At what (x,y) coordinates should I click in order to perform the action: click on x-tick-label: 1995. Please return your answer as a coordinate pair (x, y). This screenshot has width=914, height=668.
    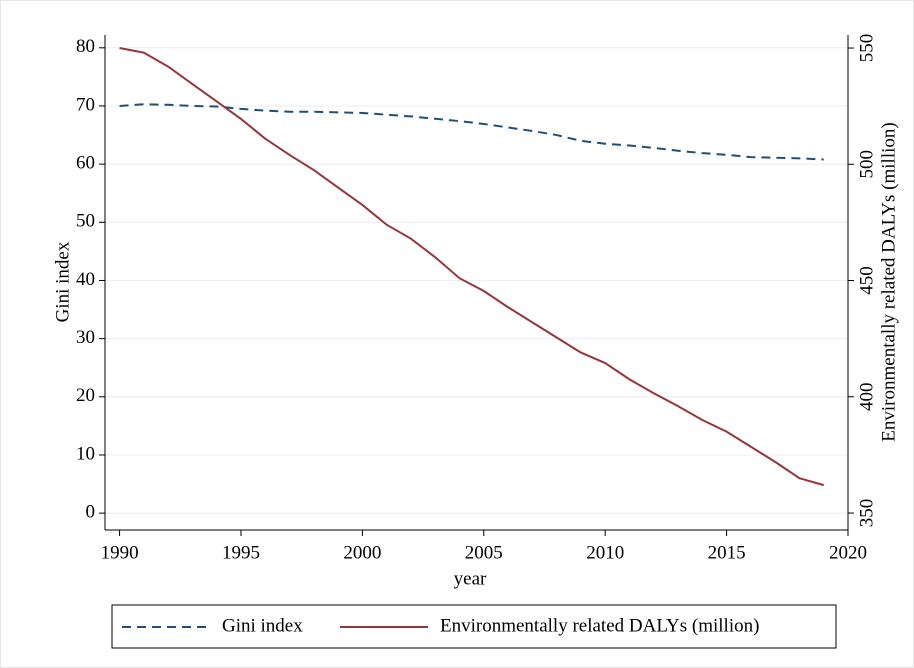
    Looking at the image, I should click on (241, 552).